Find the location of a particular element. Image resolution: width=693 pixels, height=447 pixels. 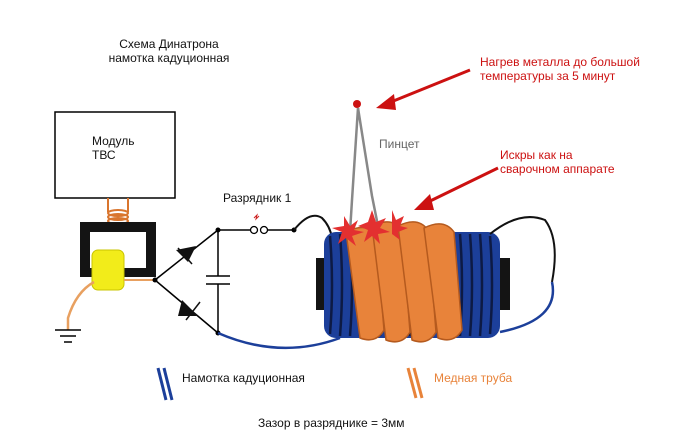

gap-note: Зазор в разряднике = 3мм is located at coordinates (331, 423).